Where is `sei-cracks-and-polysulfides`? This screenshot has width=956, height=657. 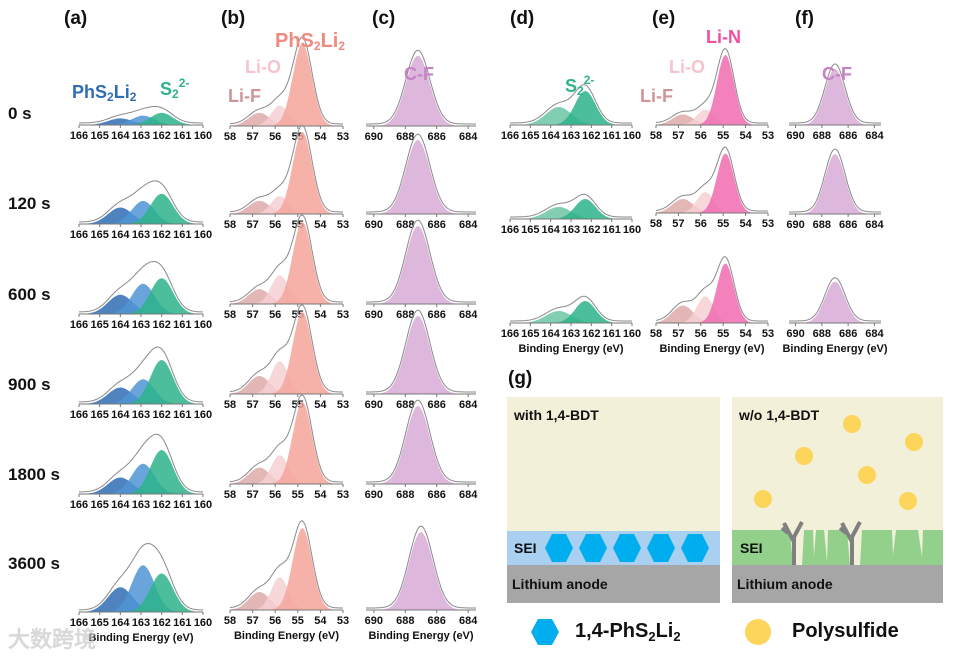 sei-cracks-and-polysulfides is located at coordinates (838, 490).